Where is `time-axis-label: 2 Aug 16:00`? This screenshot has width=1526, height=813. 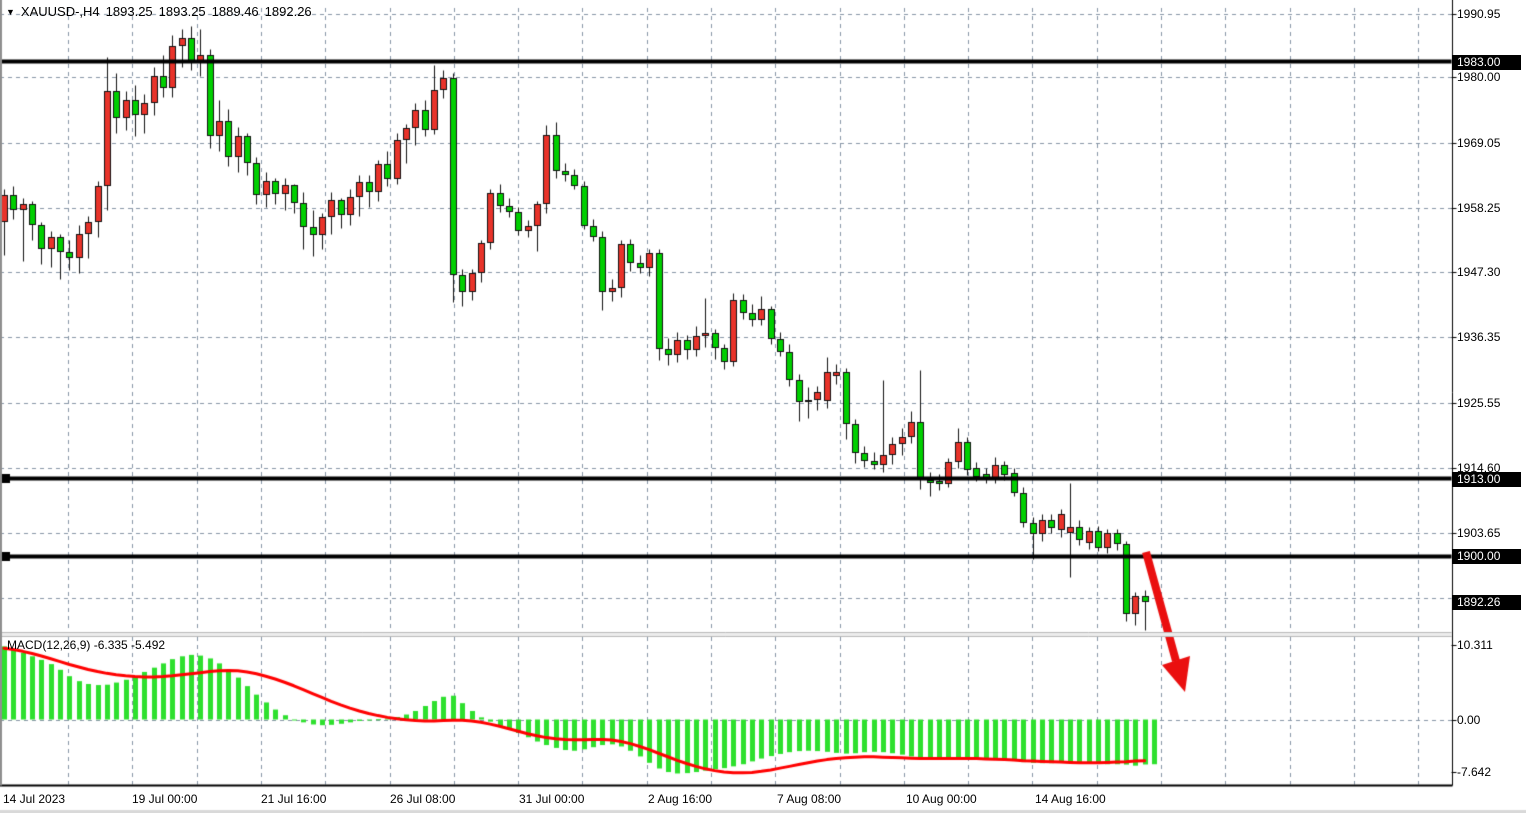
time-axis-label: 2 Aug 16:00 is located at coordinates (680, 799).